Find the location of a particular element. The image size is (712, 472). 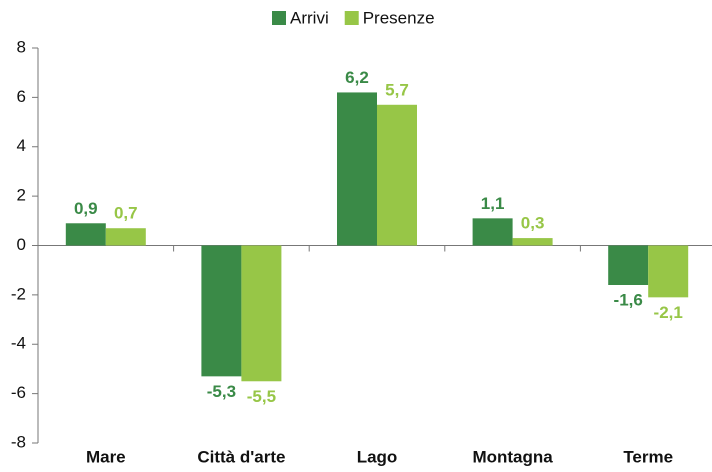

y-tick-label: 2 is located at coordinates (21, 195).